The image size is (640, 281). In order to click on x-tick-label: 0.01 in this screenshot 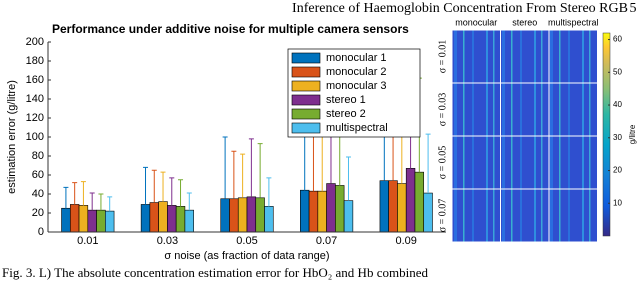, I will do `click(87, 241)`.